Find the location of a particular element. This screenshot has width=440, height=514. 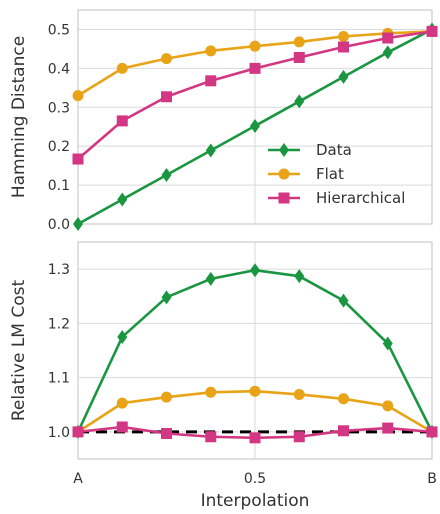

y-tick-label: 1.0 is located at coordinates (59, 433).